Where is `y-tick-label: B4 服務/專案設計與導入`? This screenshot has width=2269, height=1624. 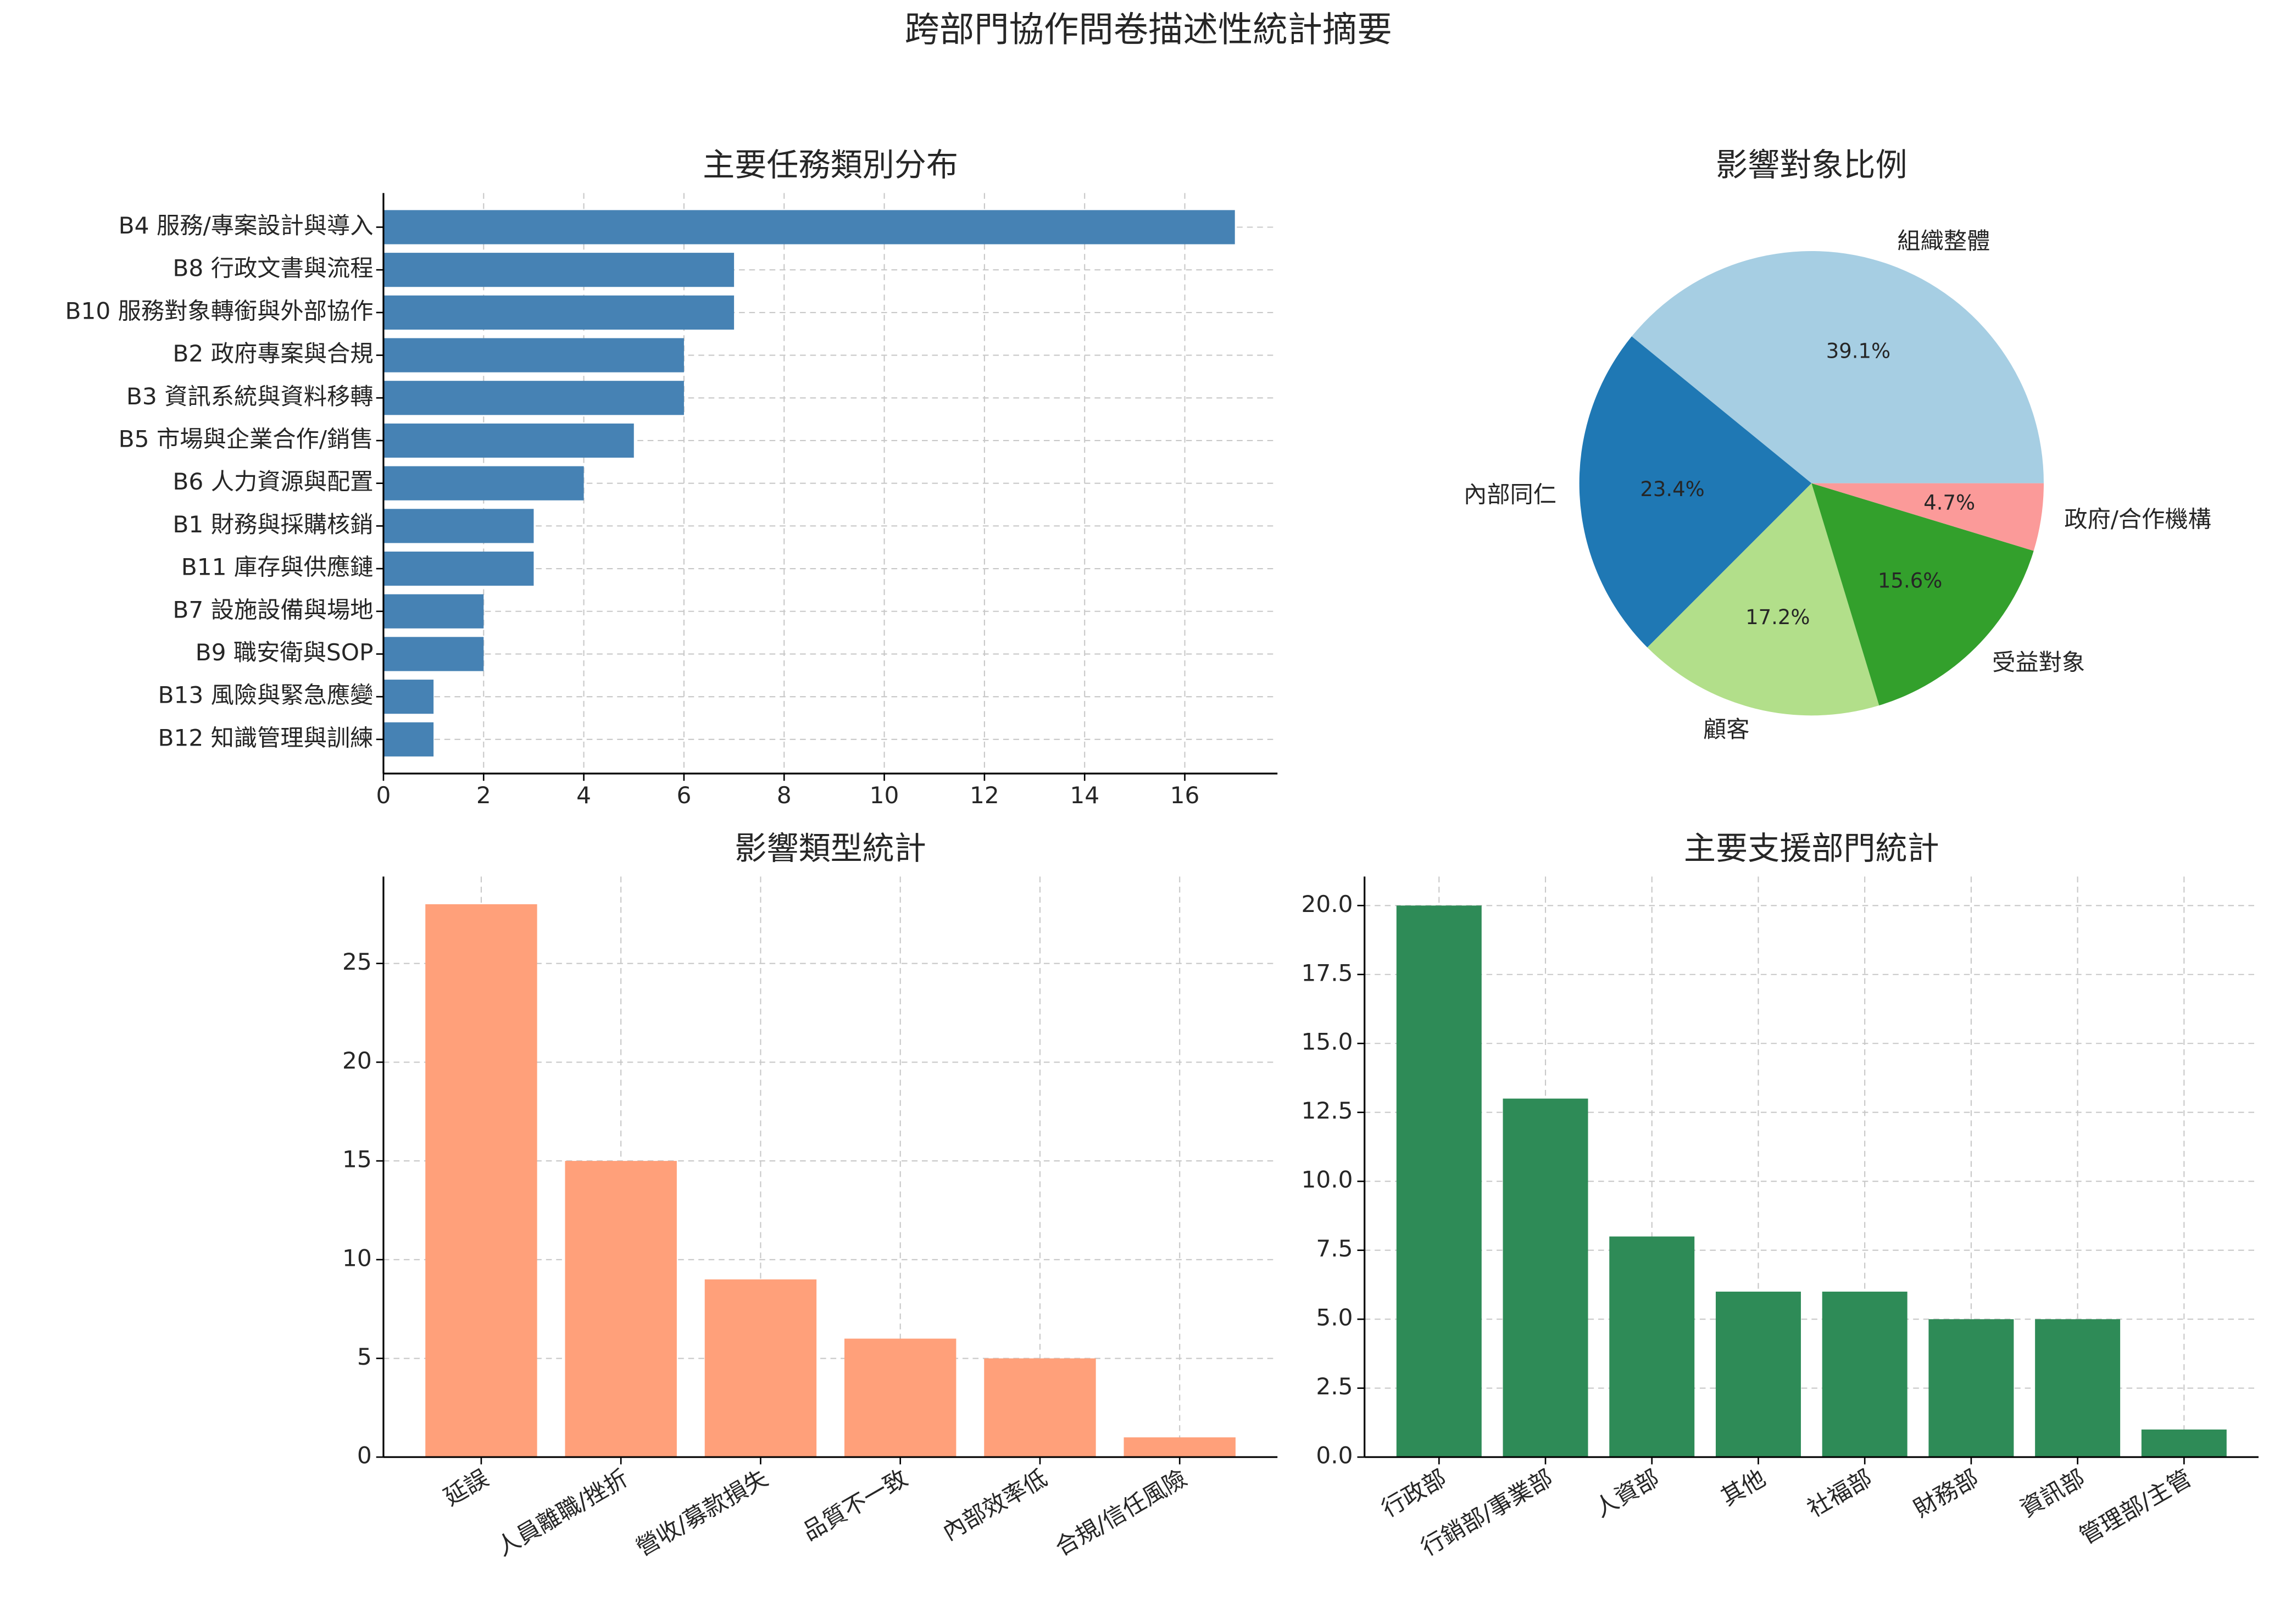 y-tick-label: B4 服務/專案設計與導入 is located at coordinates (246, 225).